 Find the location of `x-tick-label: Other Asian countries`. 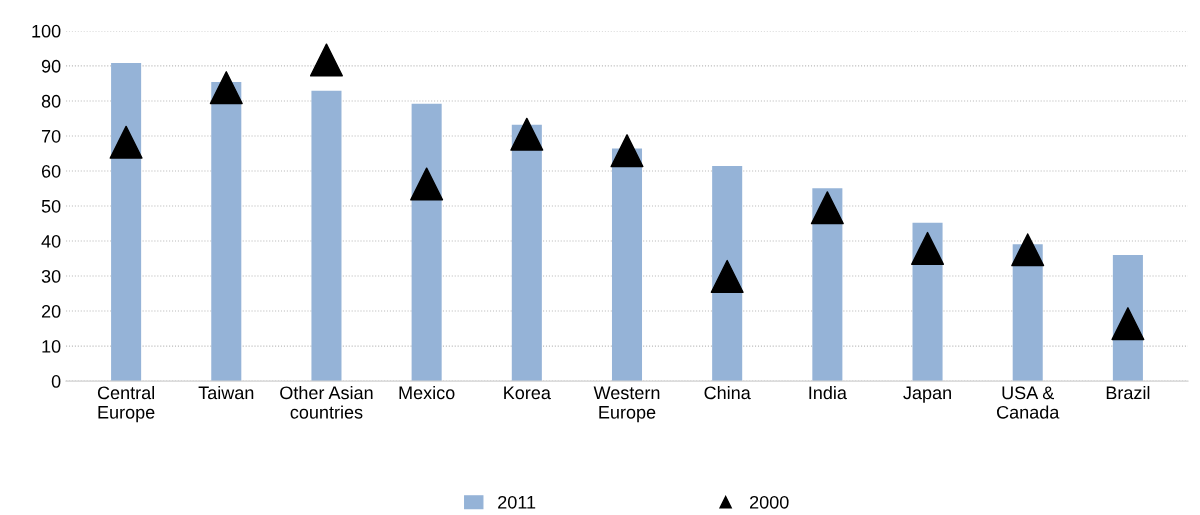

x-tick-label: Other Asian countries is located at coordinates (326, 402).